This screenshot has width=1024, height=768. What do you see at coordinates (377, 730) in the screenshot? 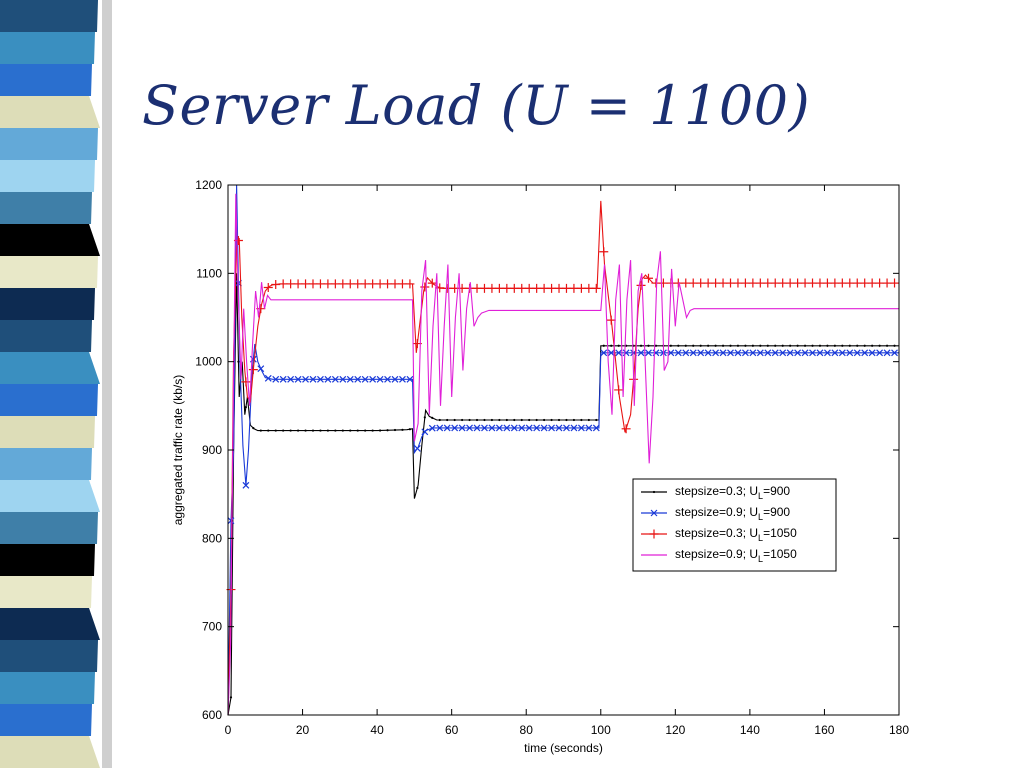
I see `x-tick-label: 40` at bounding box center [377, 730].